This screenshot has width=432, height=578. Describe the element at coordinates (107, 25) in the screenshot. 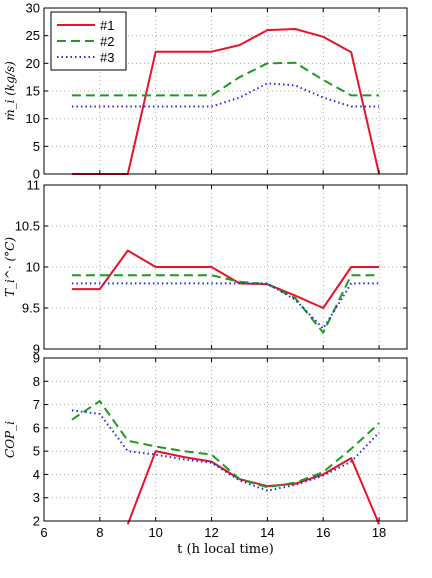

I see `legend-entry: #1` at that location.